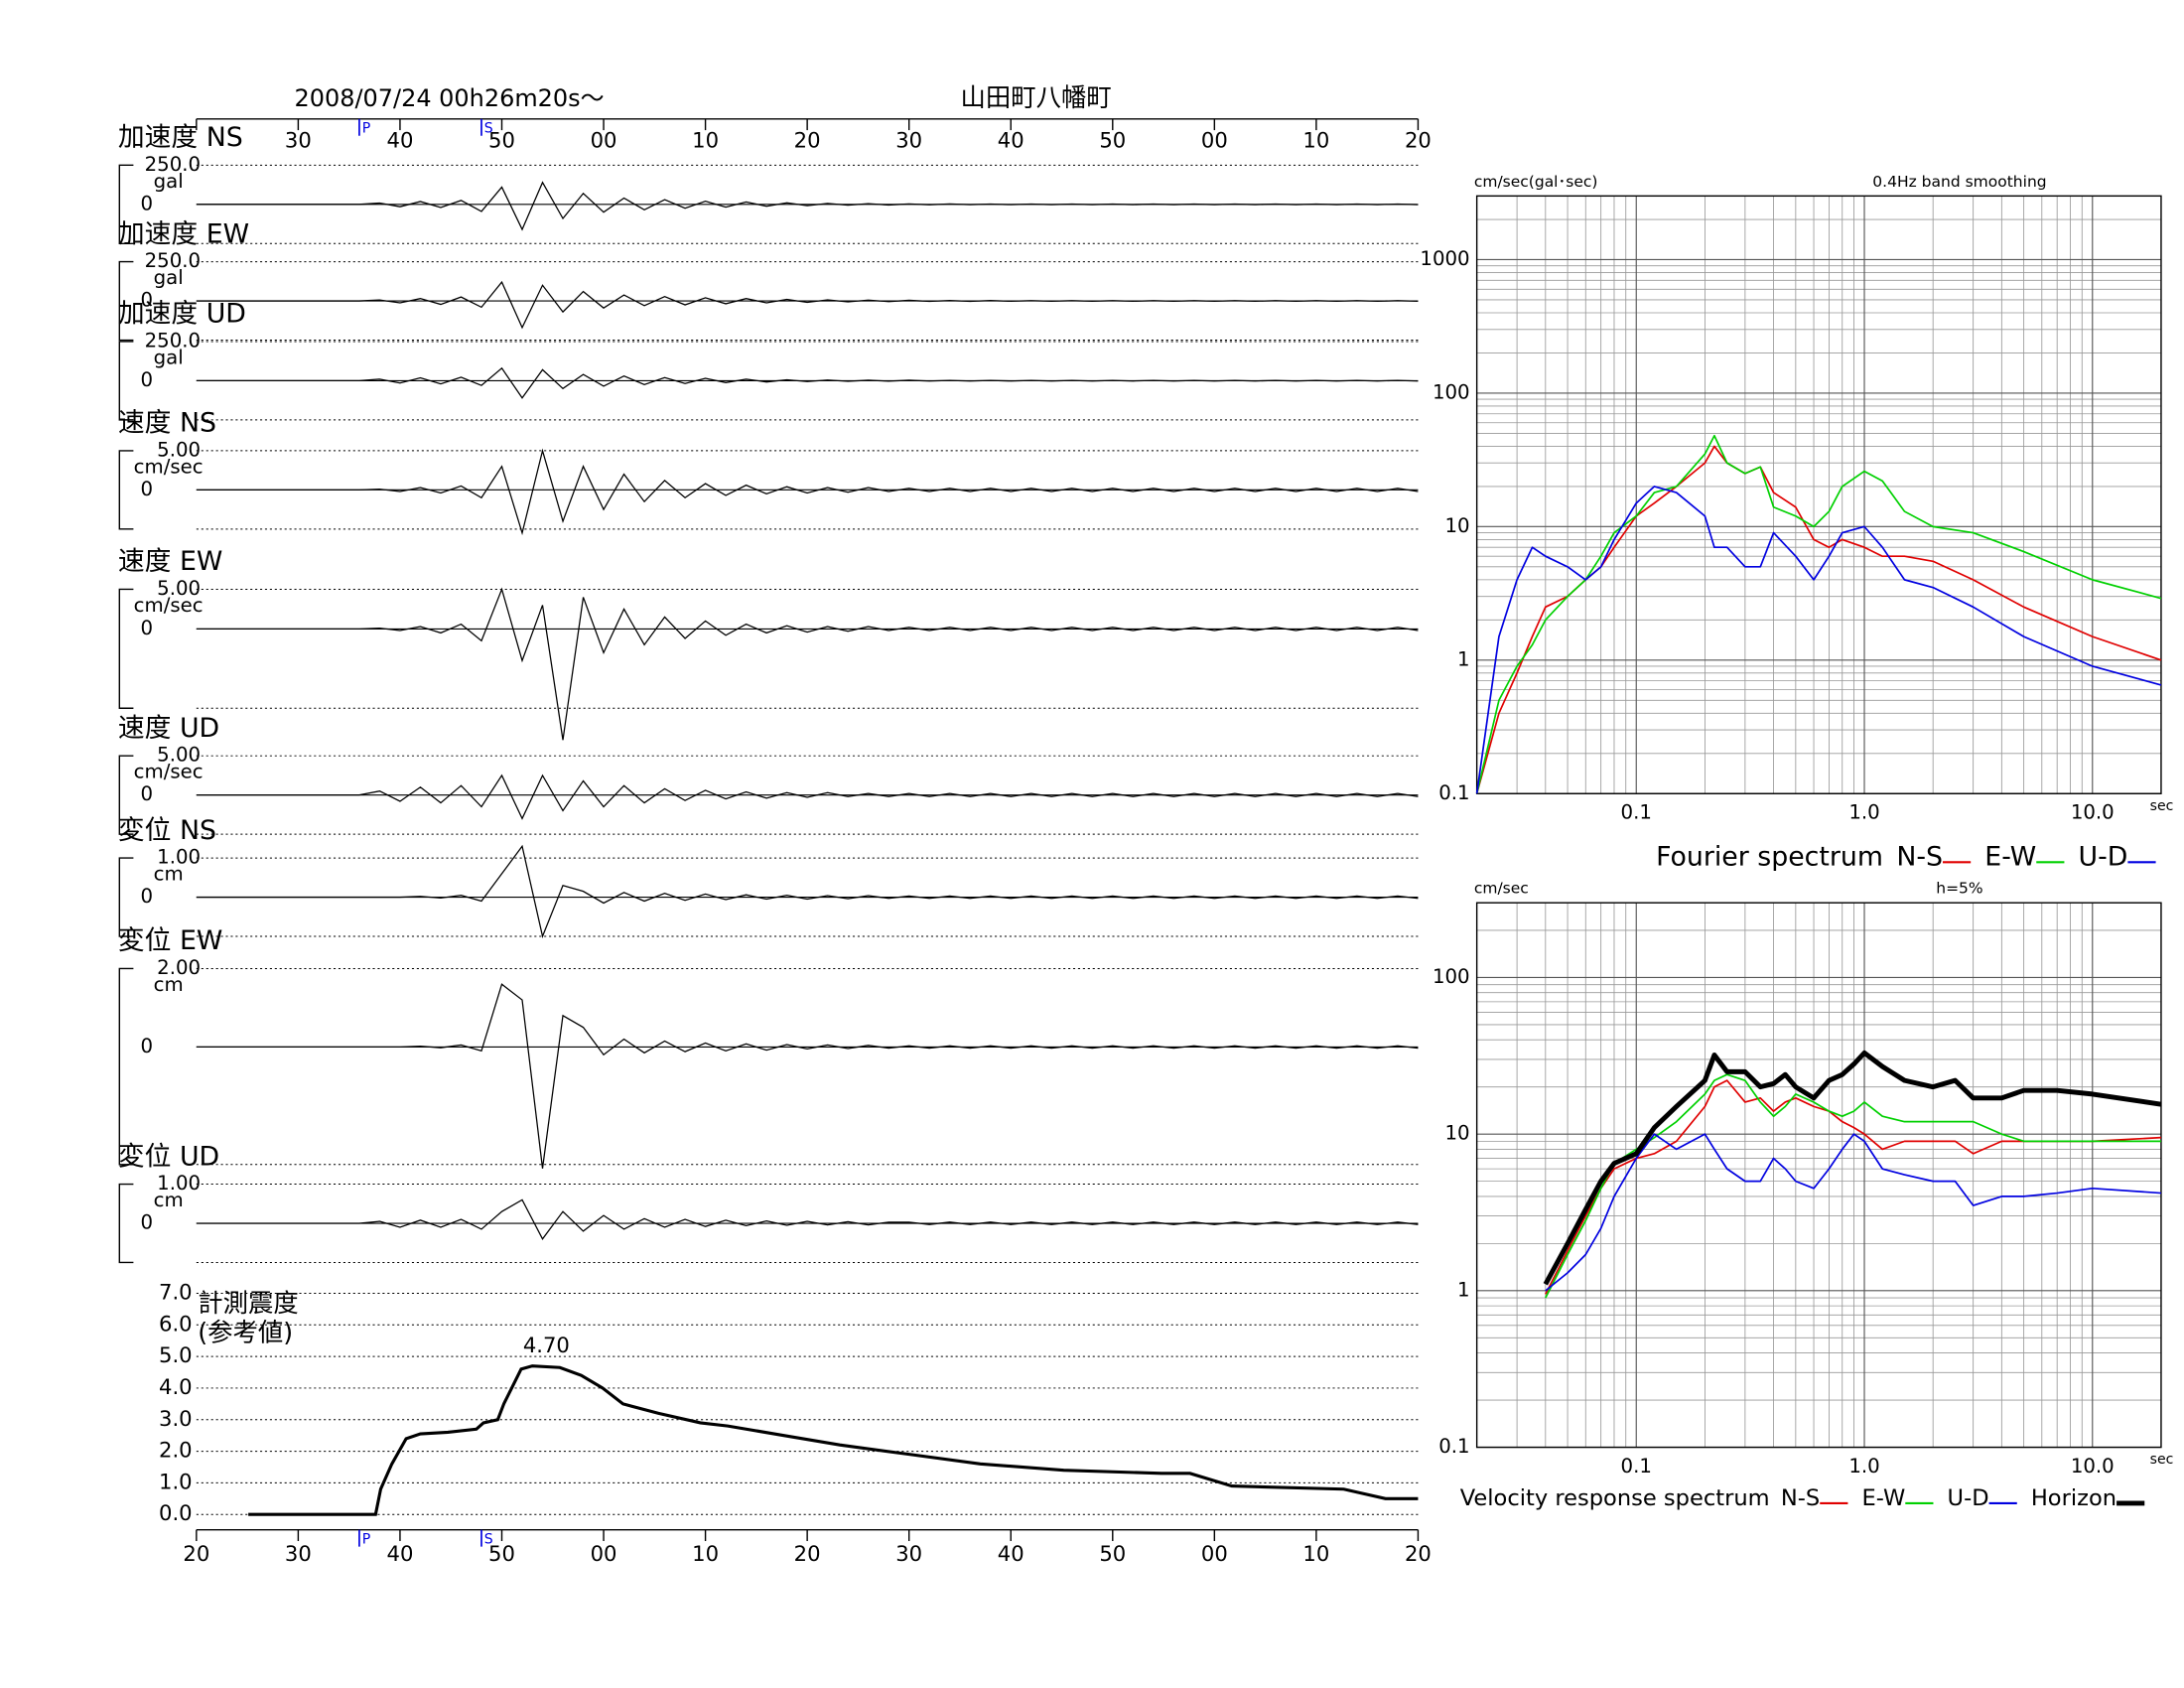 The width and height of the screenshot is (2184, 1688). I want to click on y-tick-label: 1000, so click(1444, 258).